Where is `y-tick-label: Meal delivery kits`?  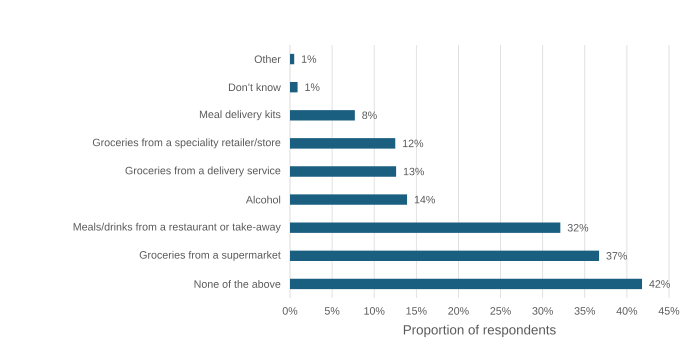 y-tick-label: Meal delivery kits is located at coordinates (240, 115).